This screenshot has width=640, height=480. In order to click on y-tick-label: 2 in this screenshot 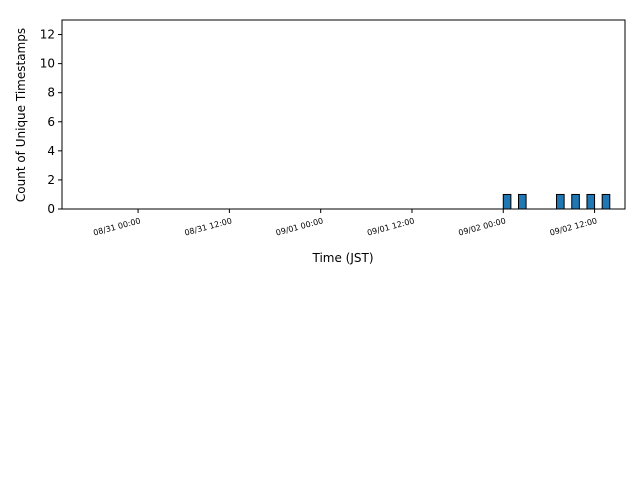, I will do `click(51, 180)`.